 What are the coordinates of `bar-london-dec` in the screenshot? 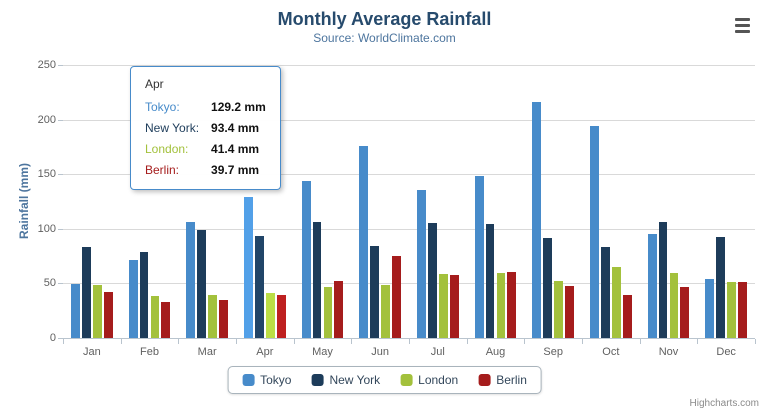 It's located at (732, 310).